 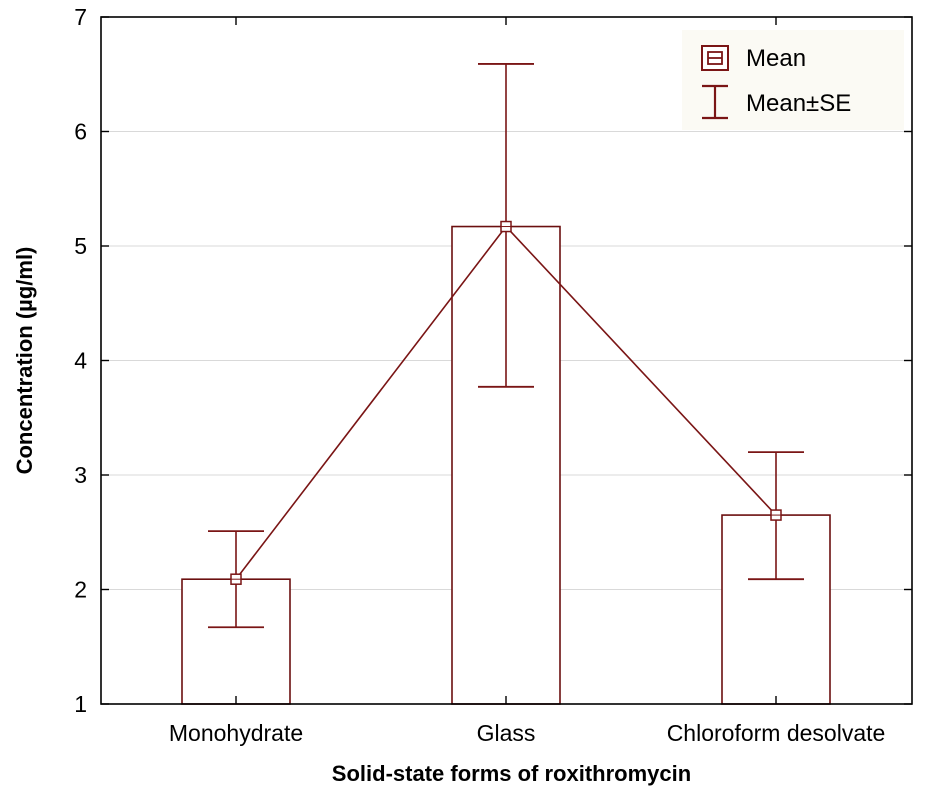 What do you see at coordinates (80, 246) in the screenshot?
I see `y-tick-label: 5` at bounding box center [80, 246].